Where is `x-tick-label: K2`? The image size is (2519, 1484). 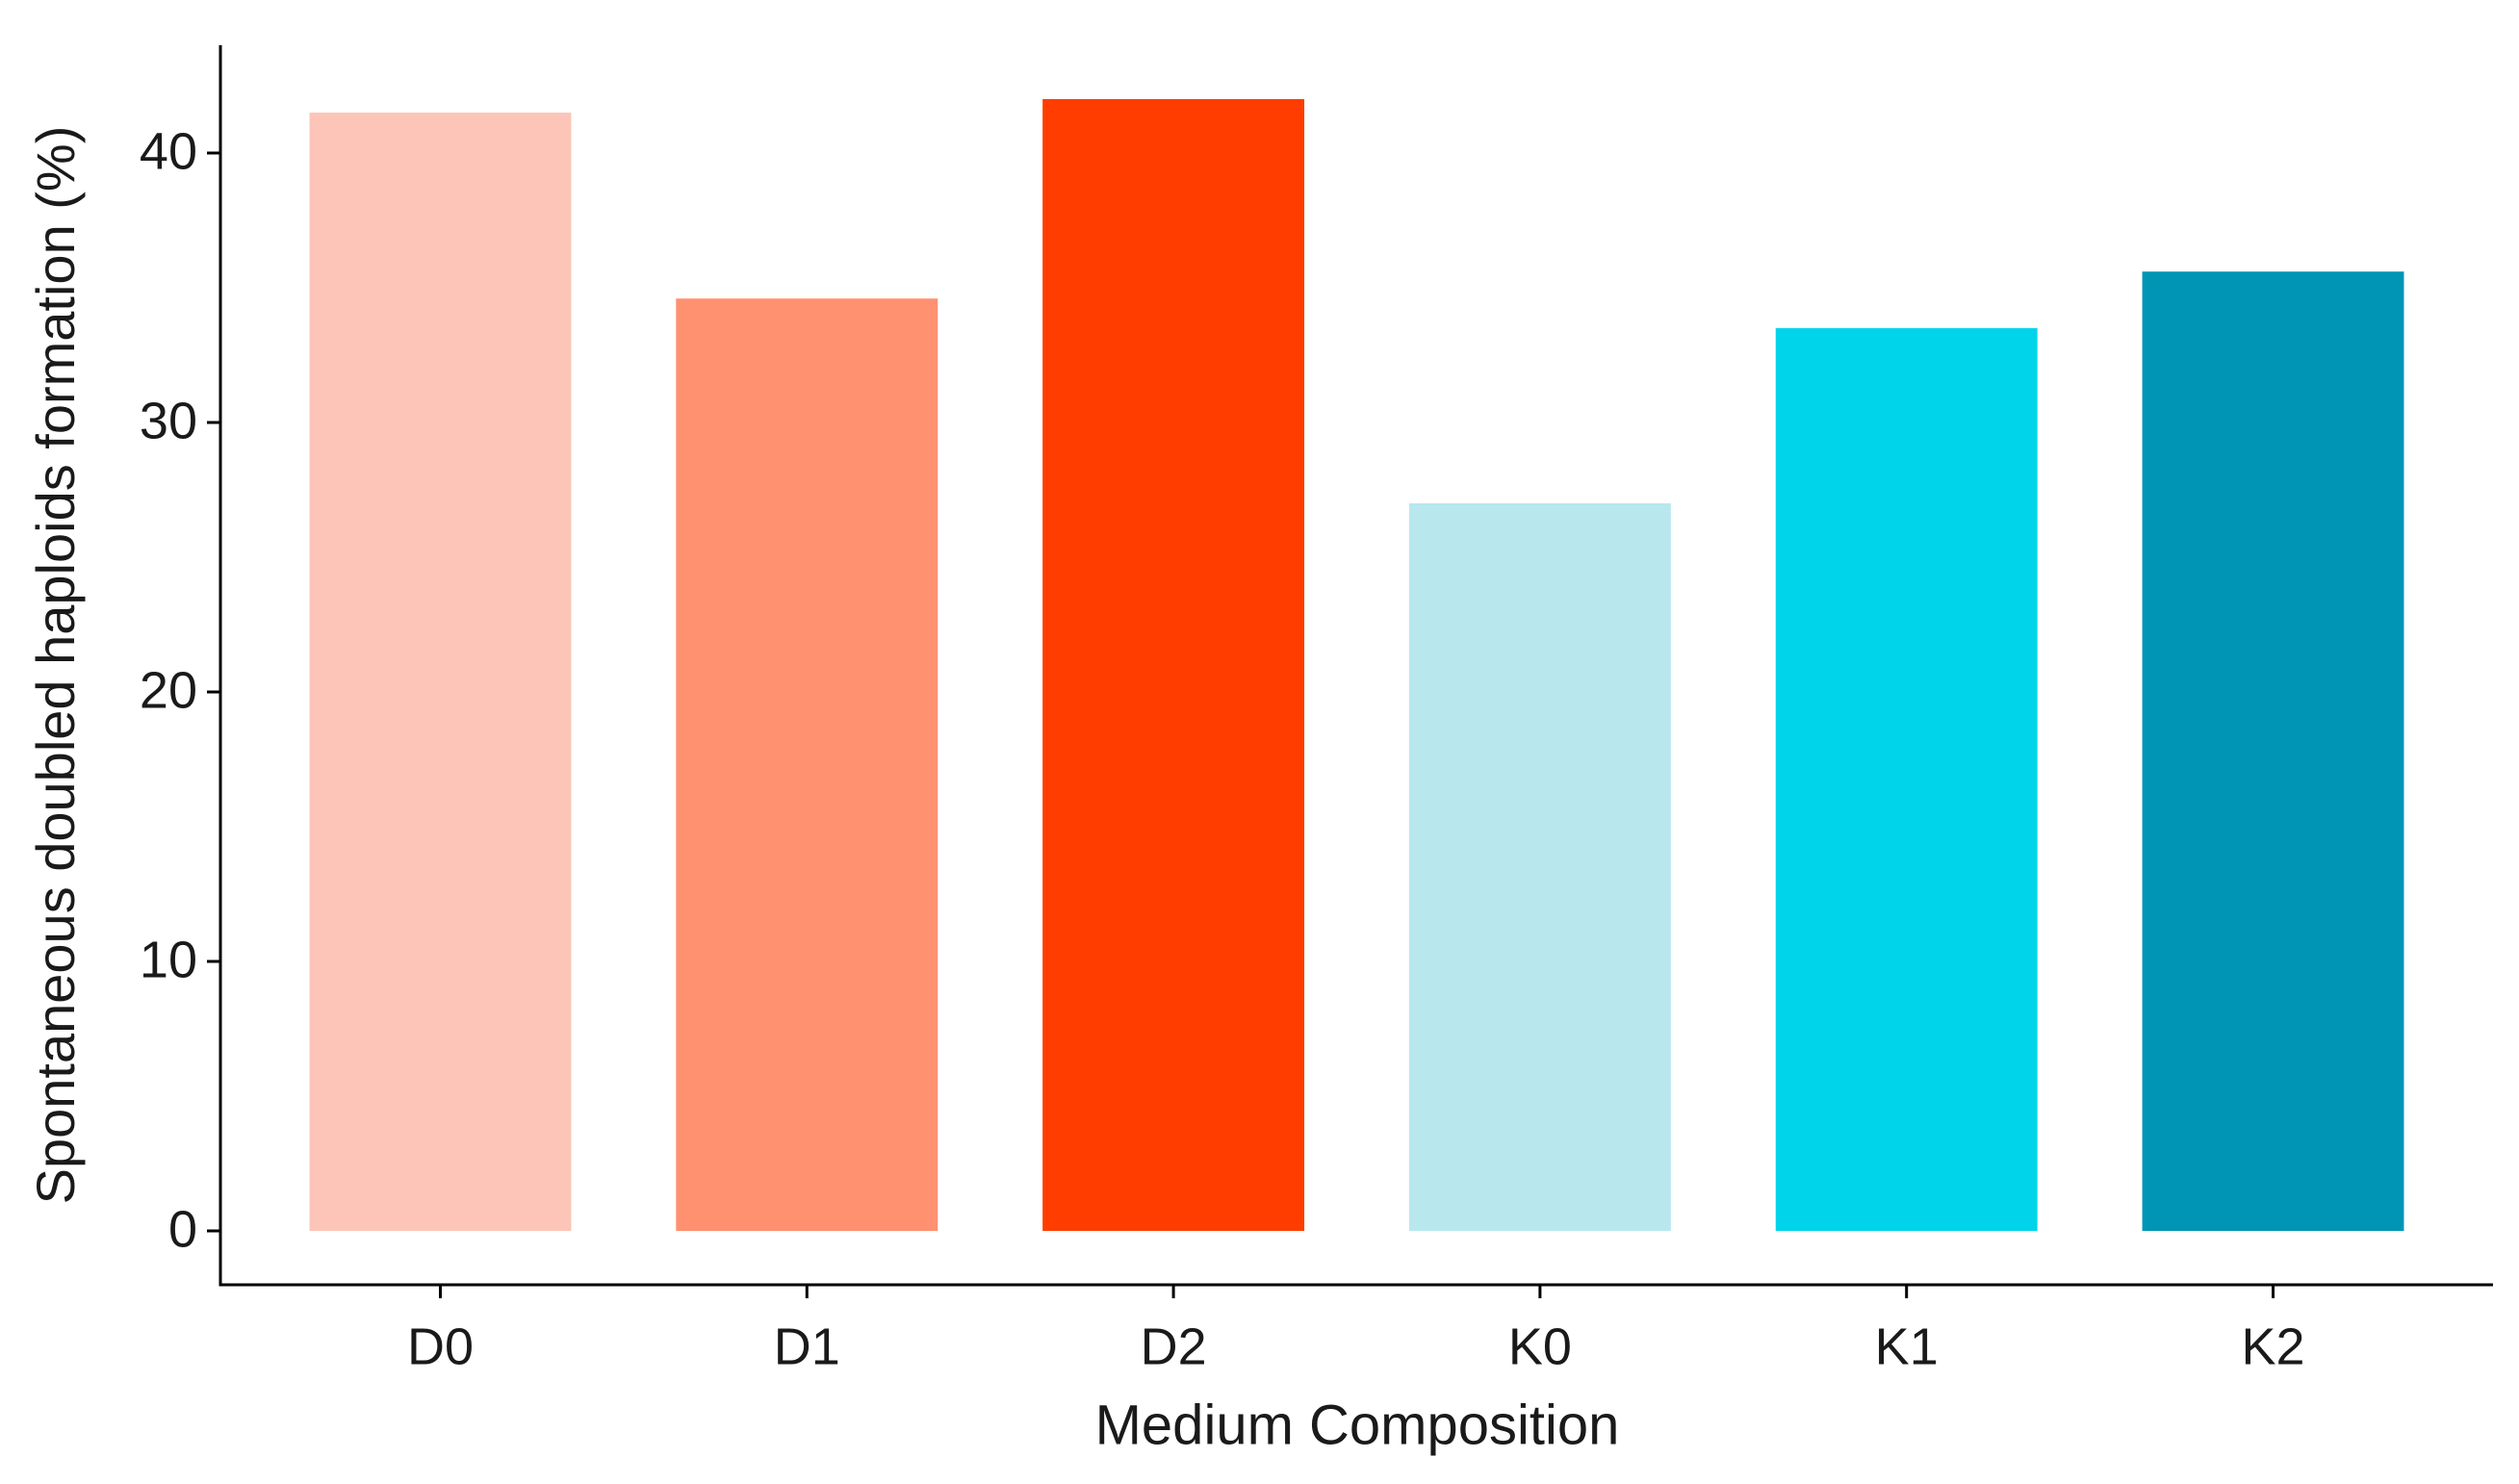 x-tick-label: K2 is located at coordinates (2273, 1347).